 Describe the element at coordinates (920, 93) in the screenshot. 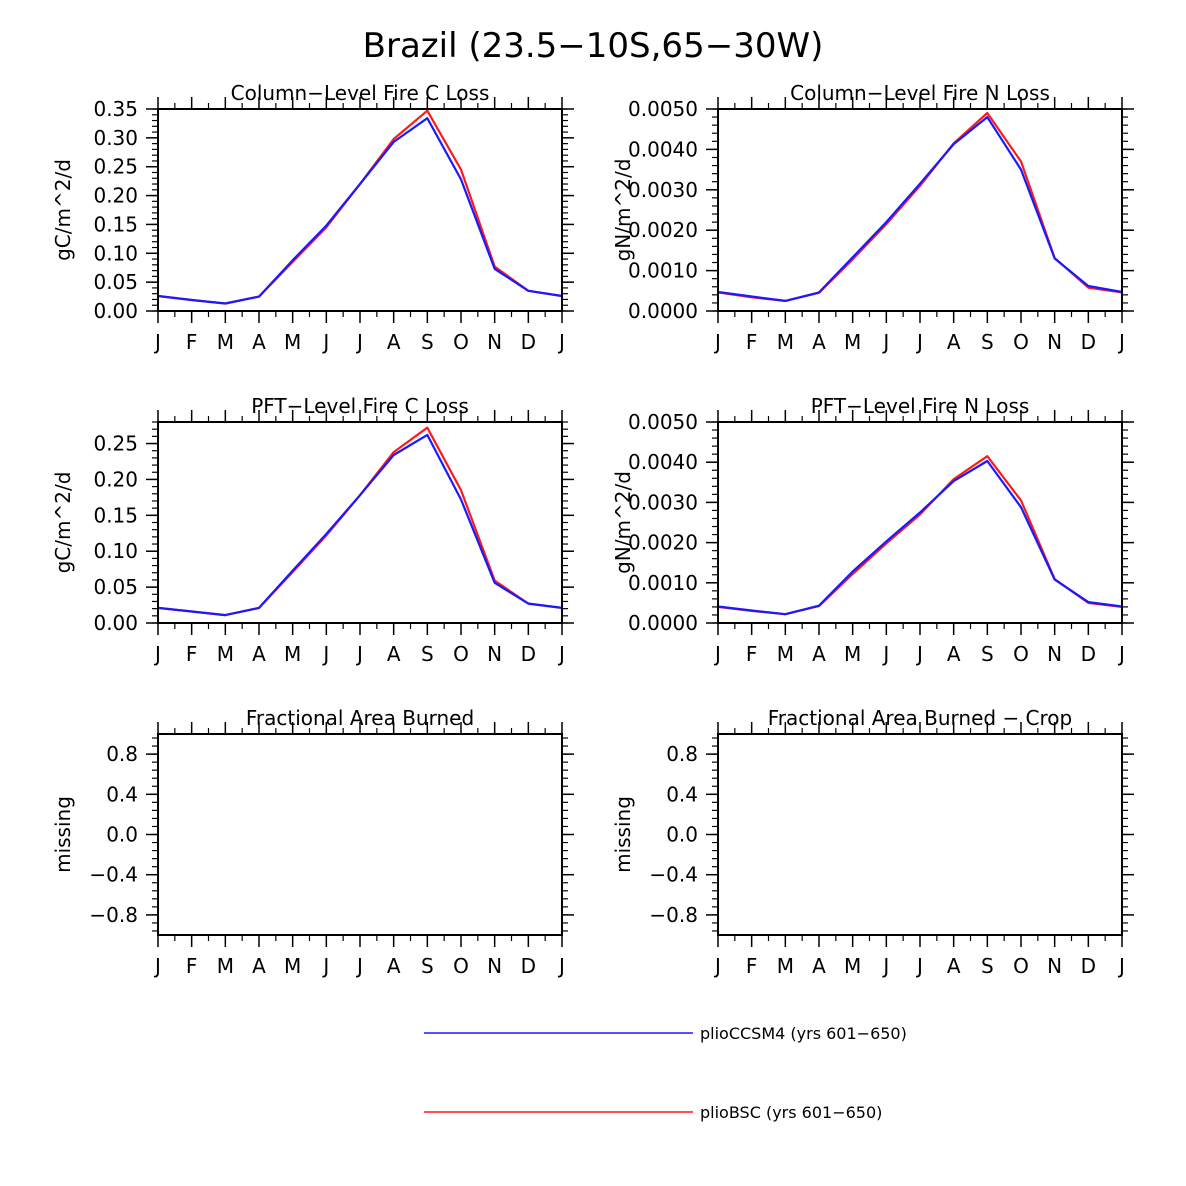

I see `panel-title: Column−Level Fire N Loss` at that location.